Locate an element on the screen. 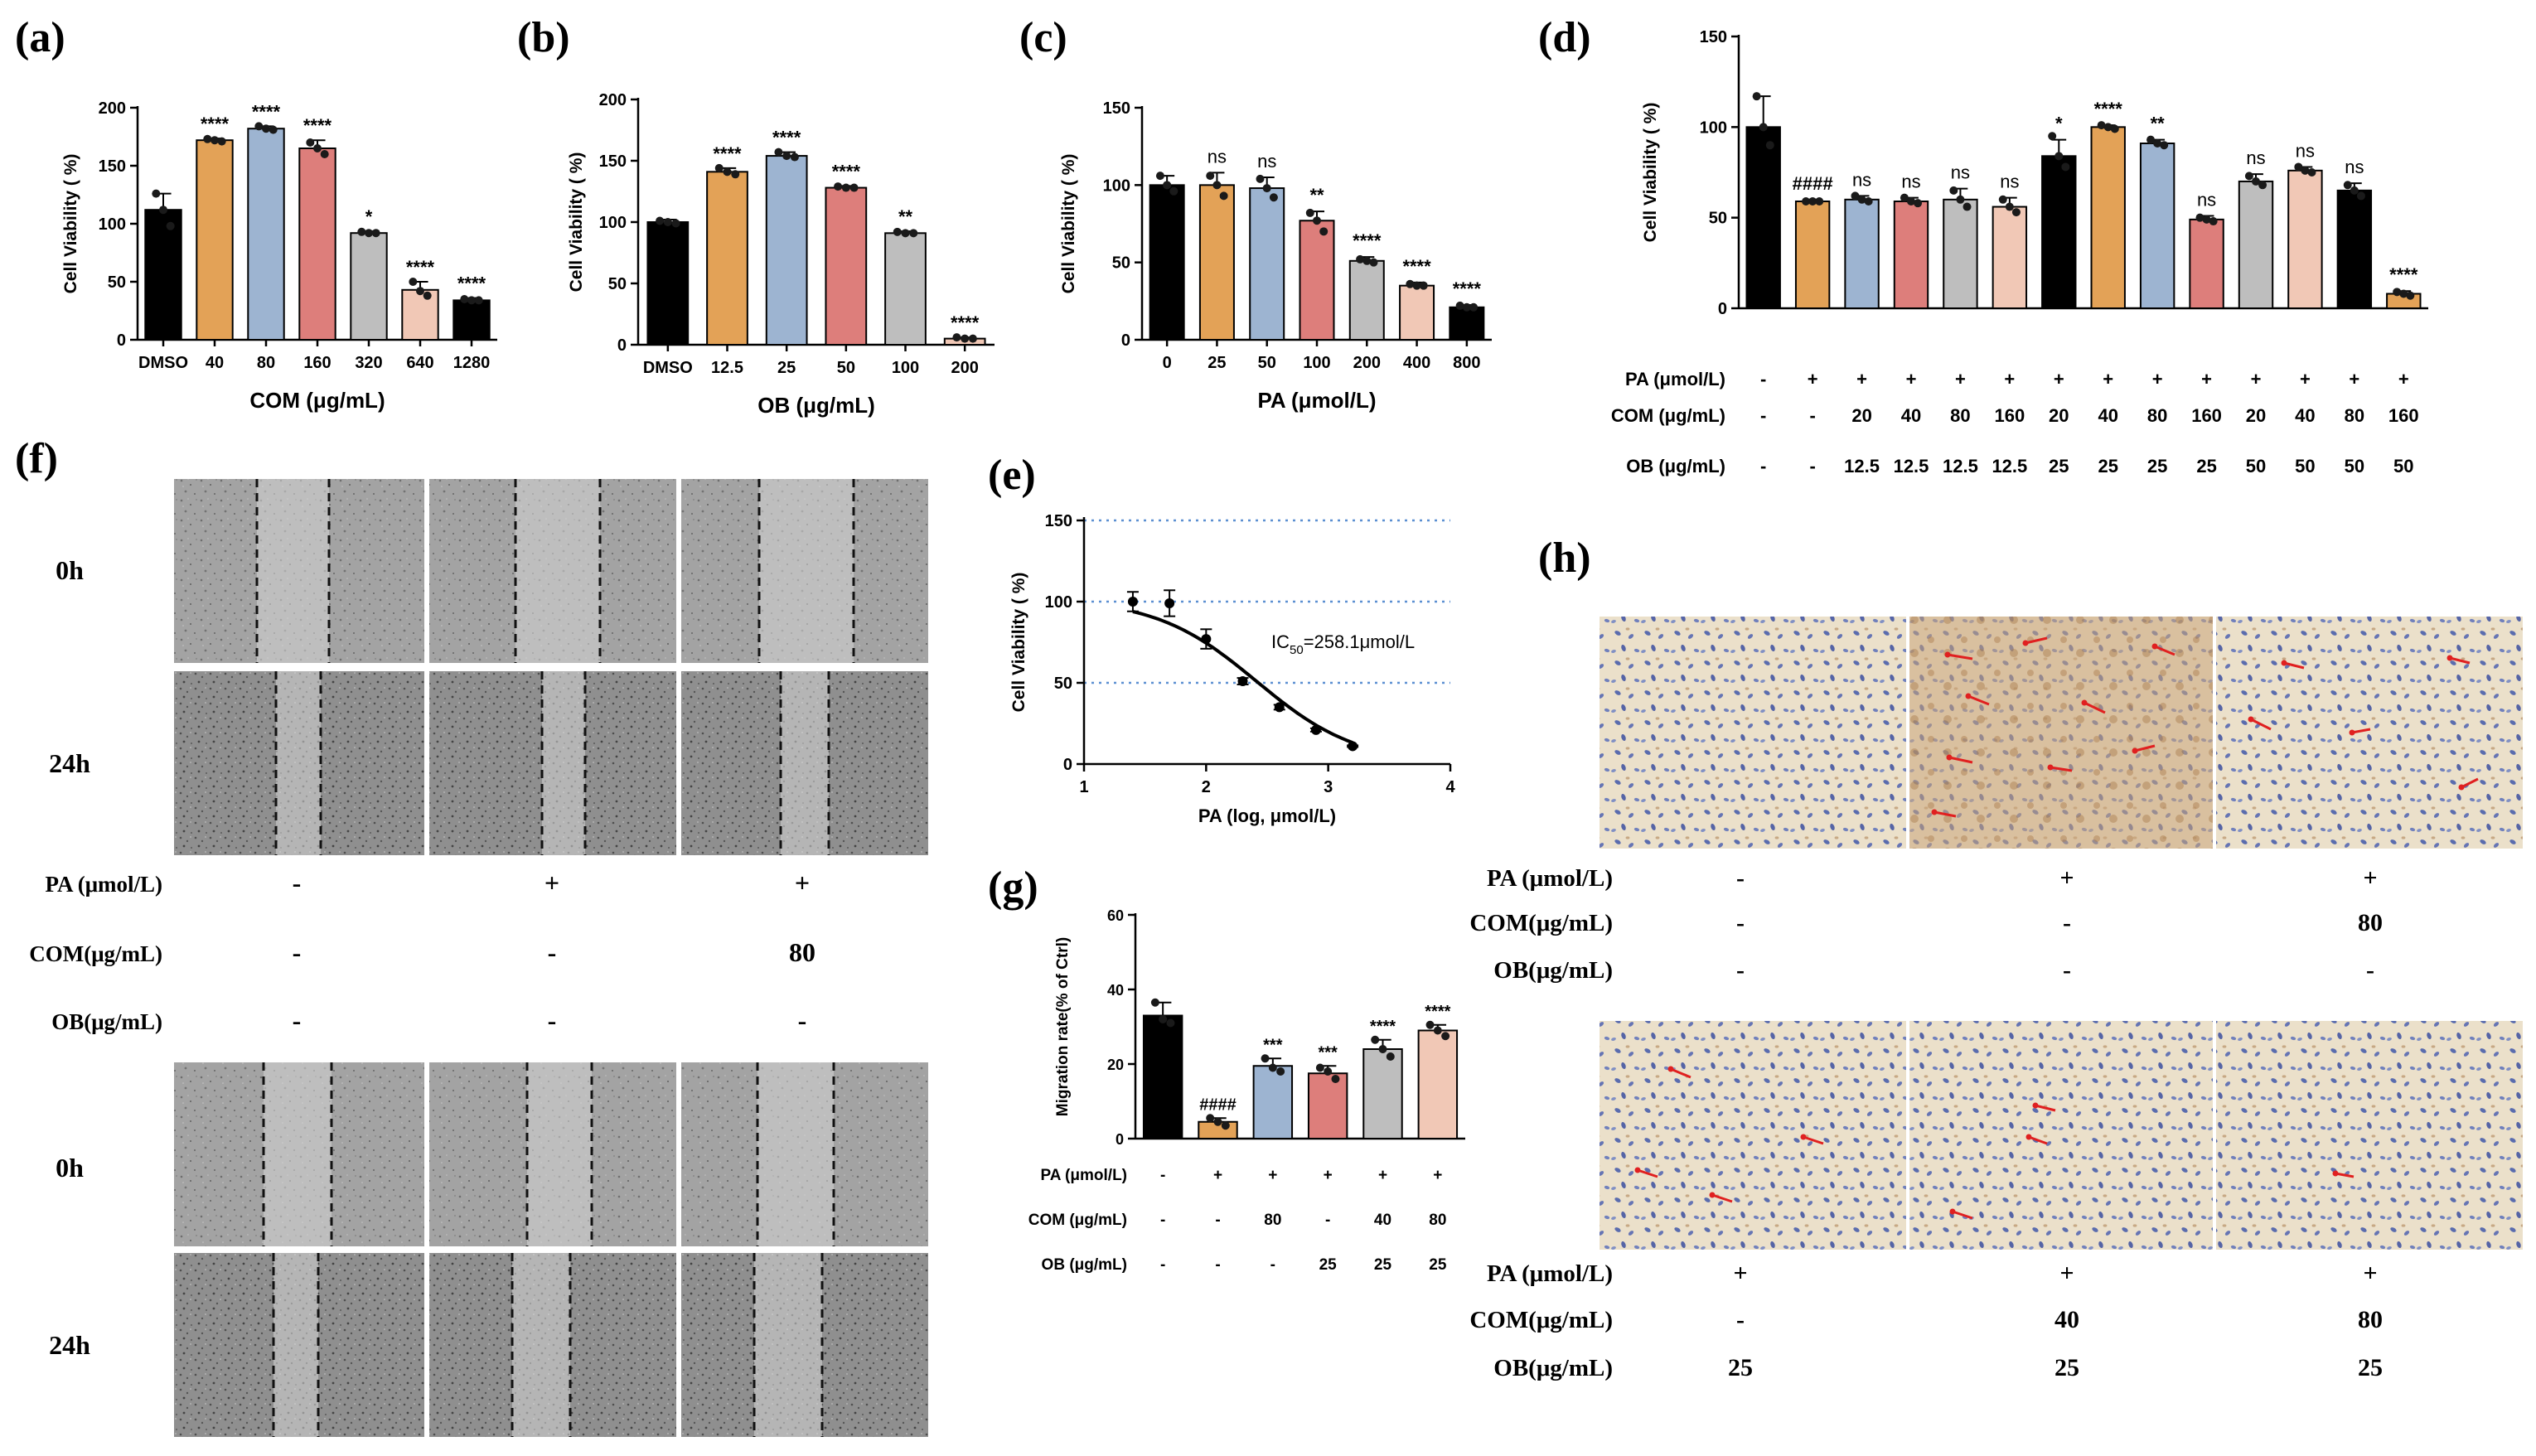 Image resolution: width=2536 pixels, height=1456 pixels. x-tick-label: 50 is located at coordinates (846, 368).